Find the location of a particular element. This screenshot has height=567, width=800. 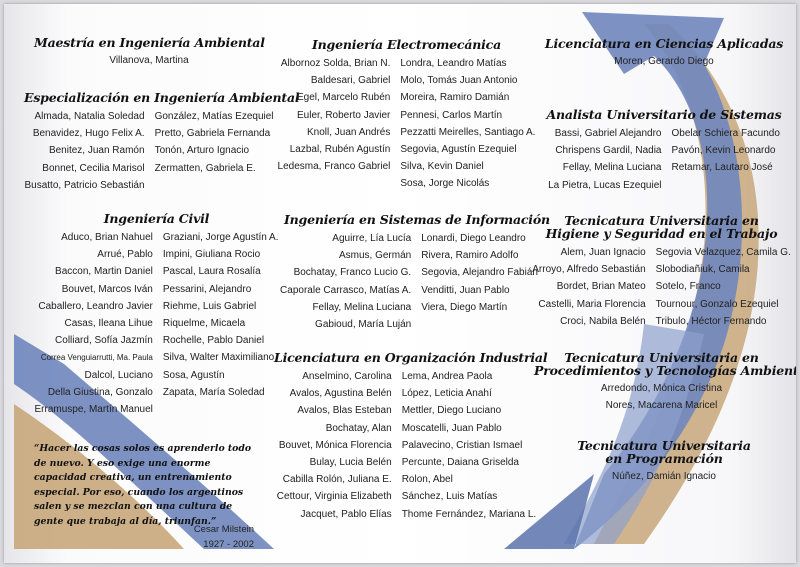

graduate-name: Bouvet, Mónica Florencia is located at coordinates (335, 445).